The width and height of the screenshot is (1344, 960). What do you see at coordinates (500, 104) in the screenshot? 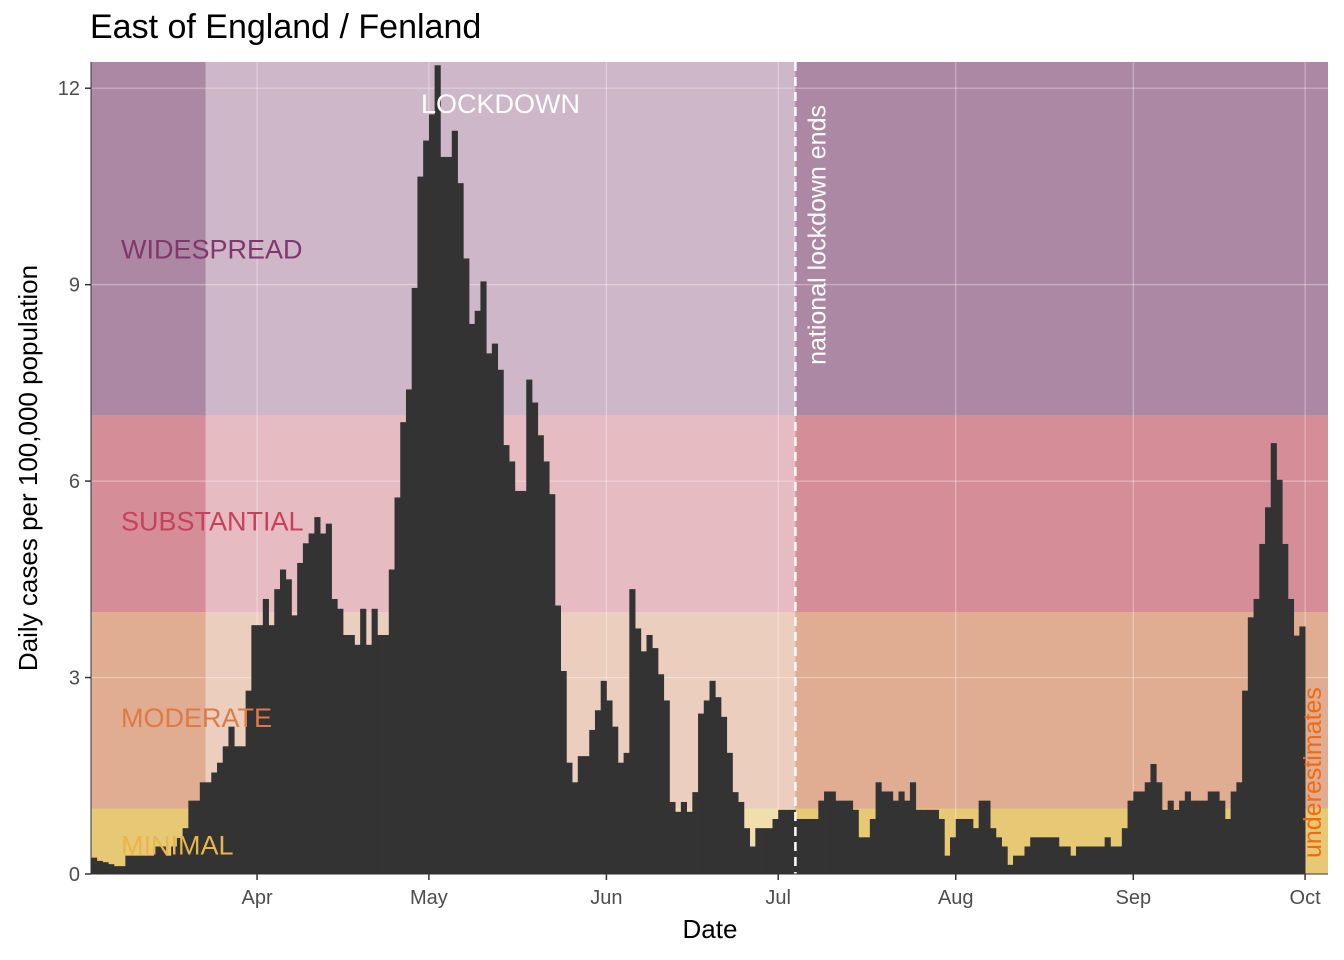
I see `lockdown-label: LOCKDOWN` at bounding box center [500, 104].